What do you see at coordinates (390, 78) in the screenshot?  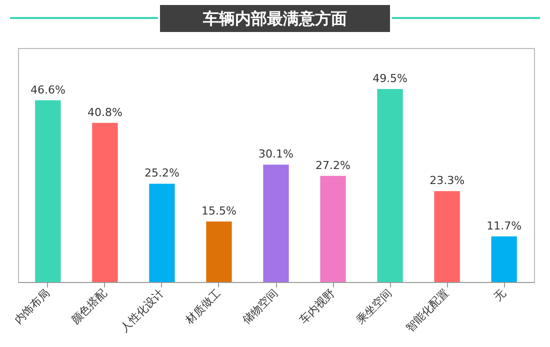 I see `data-label: 49.5%` at bounding box center [390, 78].